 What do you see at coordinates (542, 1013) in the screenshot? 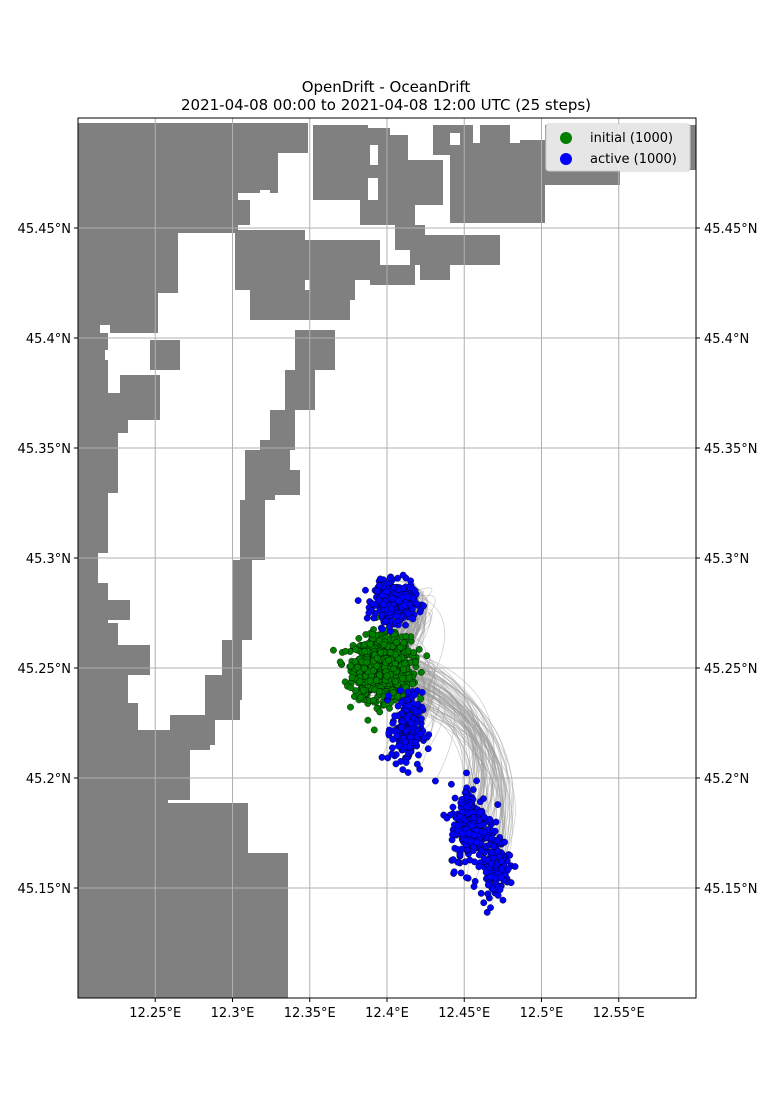
I see `x-tick-label: 12.5°E` at bounding box center [542, 1013].